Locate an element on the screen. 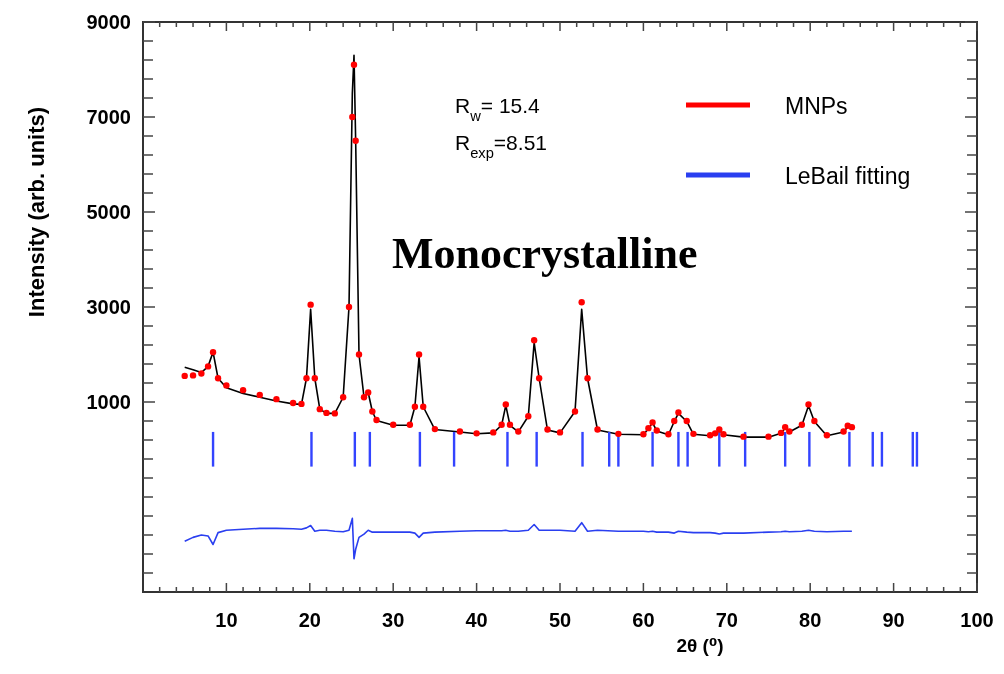 This screenshot has height=674, width=1004. x-tick-label: 90 is located at coordinates (893, 620).